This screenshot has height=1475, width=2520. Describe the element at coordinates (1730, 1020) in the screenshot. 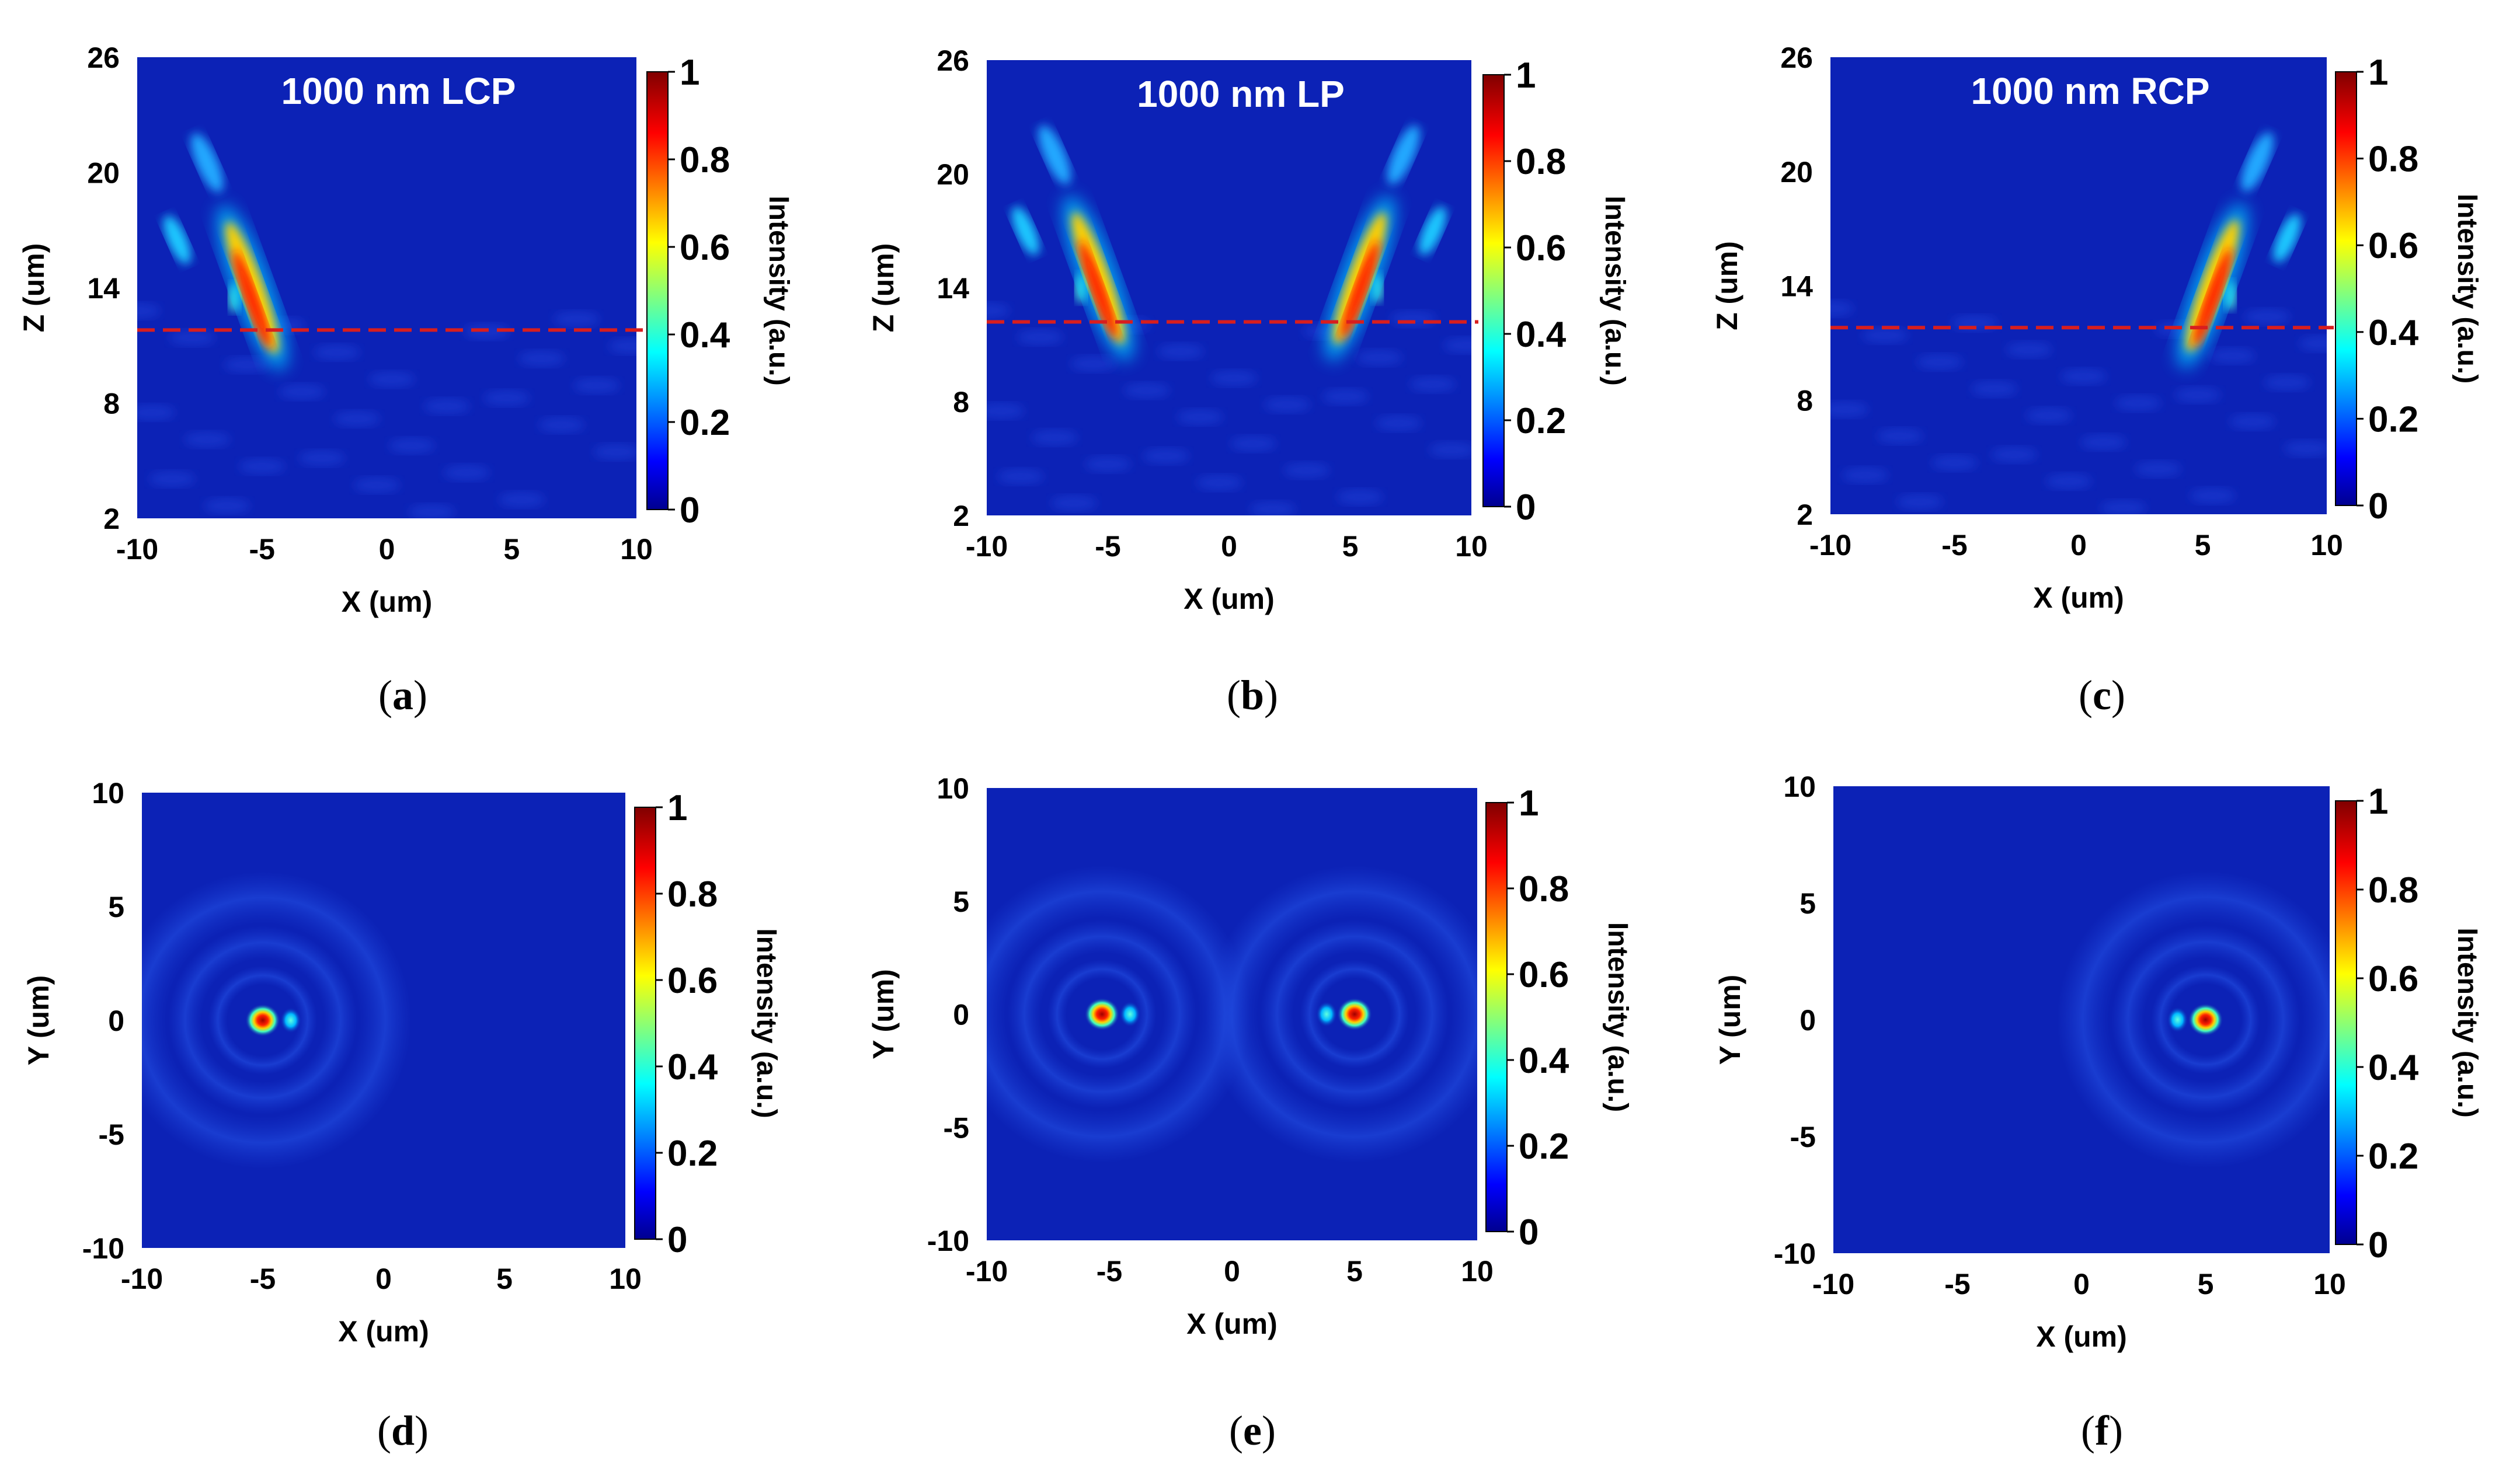

I see `y-axis-label: Y (um)` at that location.